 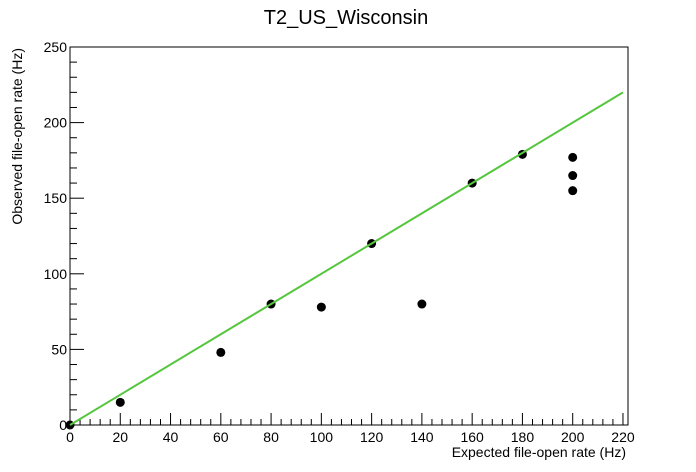 I want to click on x-tick-label: 20, so click(x=120, y=437).